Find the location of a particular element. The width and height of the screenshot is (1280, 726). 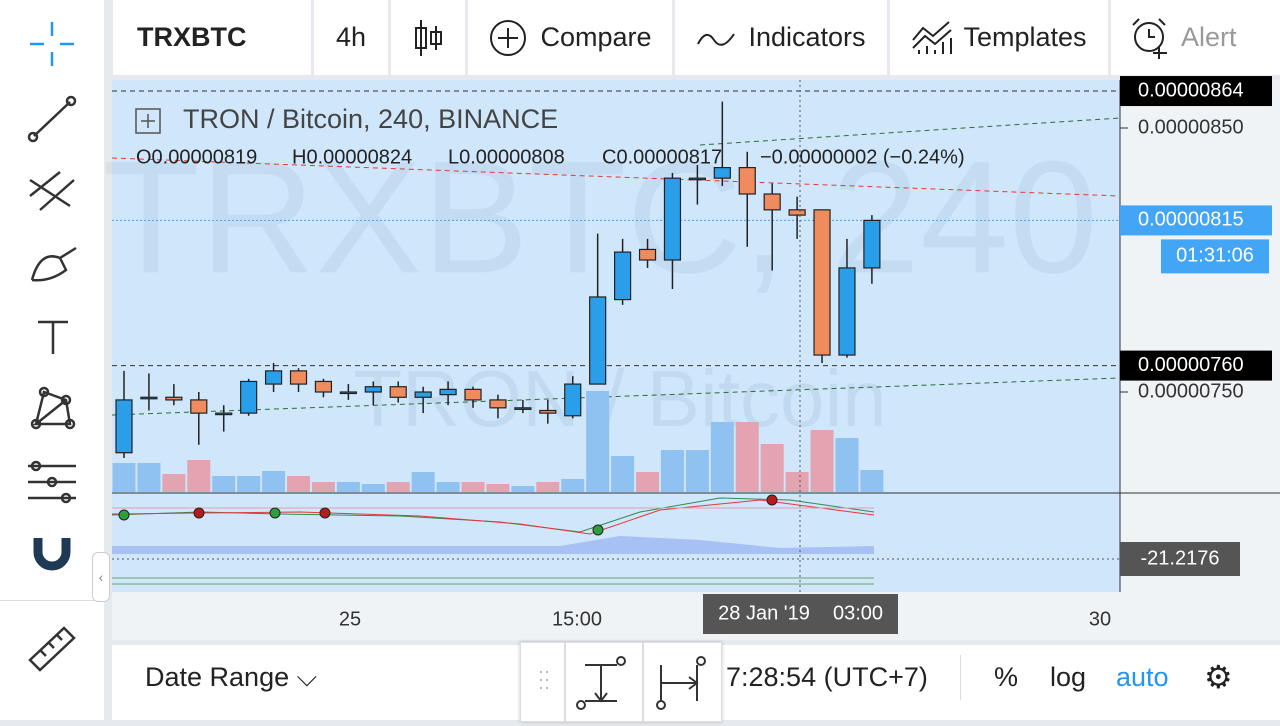

watermark-name: TRON / Bitcoin is located at coordinates (619, 398).